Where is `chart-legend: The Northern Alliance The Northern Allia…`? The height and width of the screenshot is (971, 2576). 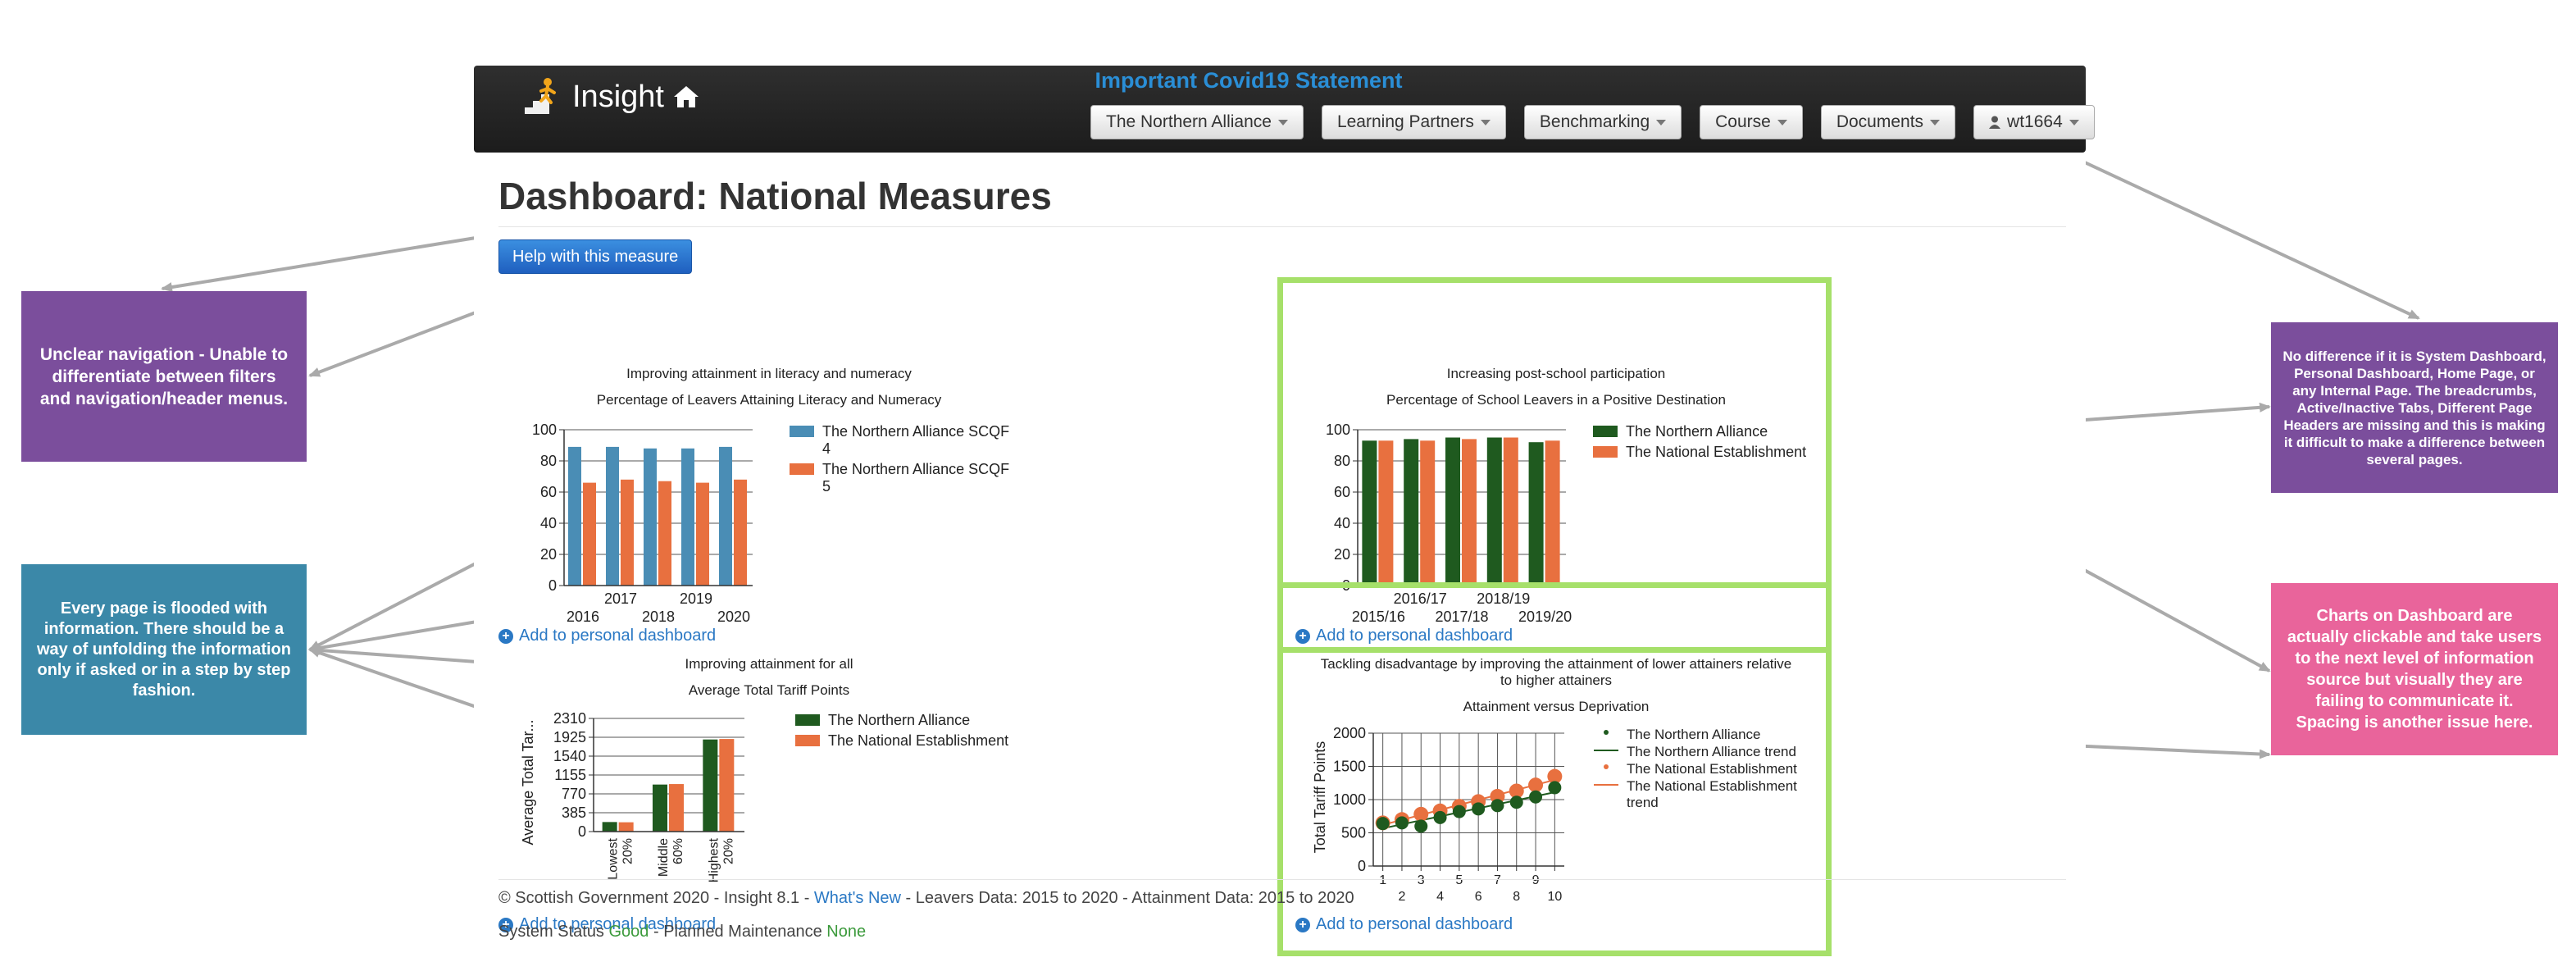 chart-legend: The Northern Alliance The Northern Allia… is located at coordinates (1705, 769).